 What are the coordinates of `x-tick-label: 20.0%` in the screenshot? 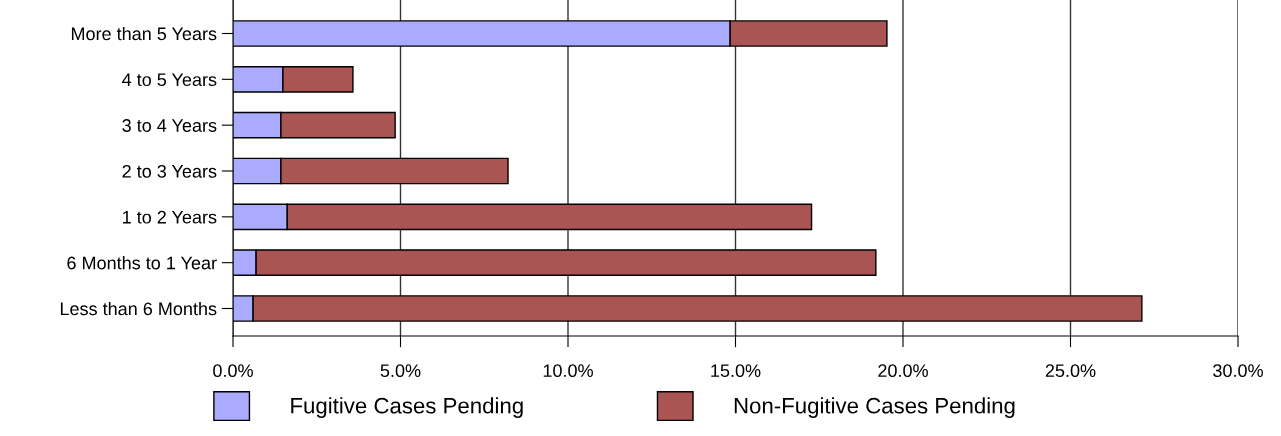 It's located at (903, 371).